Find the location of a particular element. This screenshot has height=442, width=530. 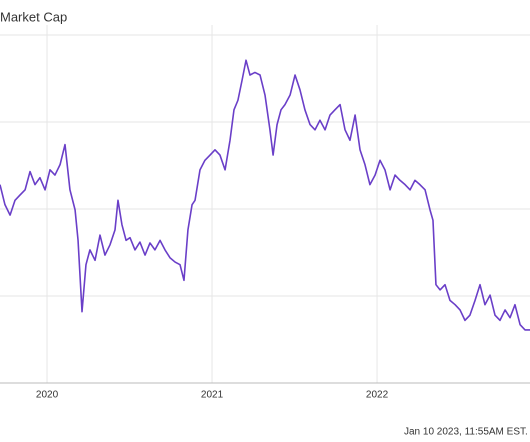

footer-note: Jan 10 2023, 11:55AM EST. Powere is located at coordinates (467, 432).